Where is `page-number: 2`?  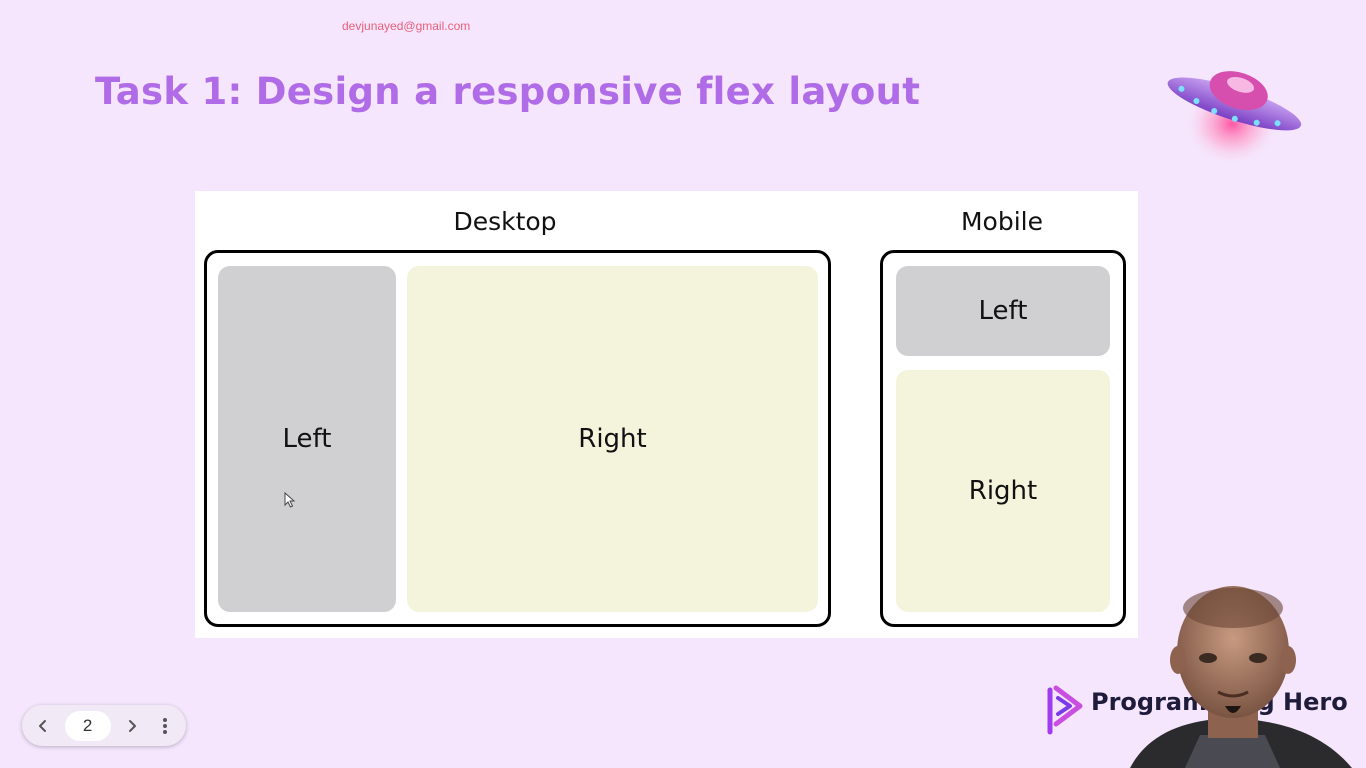
page-number: 2 is located at coordinates (87, 725).